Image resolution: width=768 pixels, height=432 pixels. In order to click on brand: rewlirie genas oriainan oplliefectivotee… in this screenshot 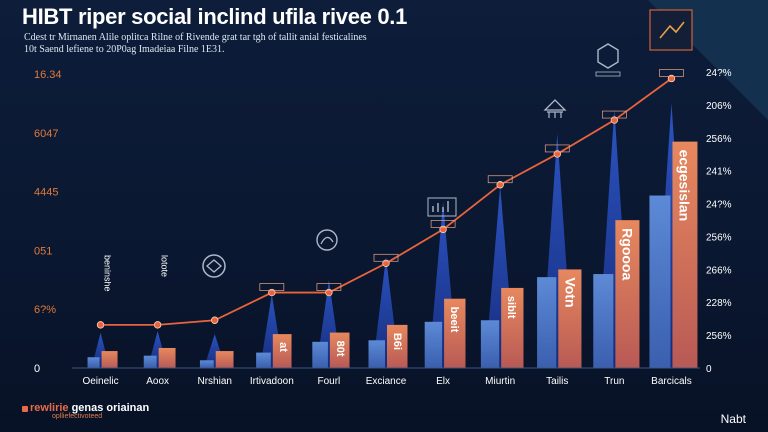, I will do `click(89, 411)`.